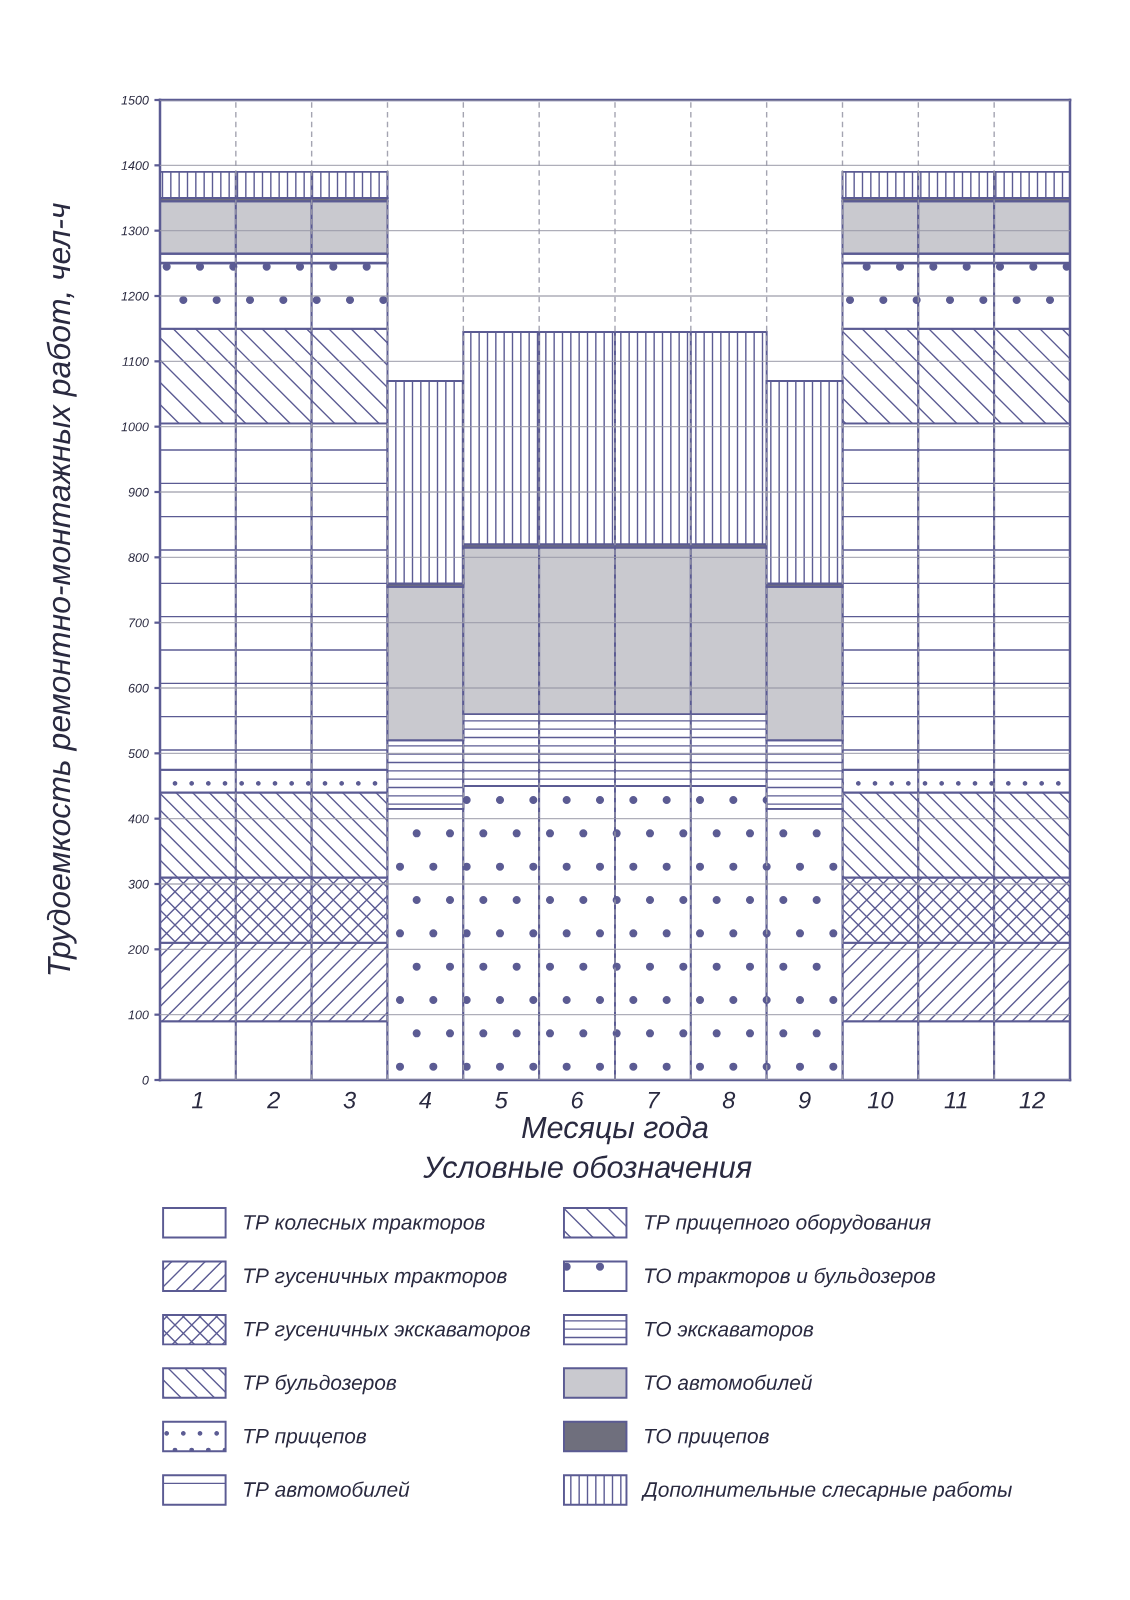 This screenshot has height=1600, width=1130. I want to click on x-tick-label: 1, so click(197, 1100).